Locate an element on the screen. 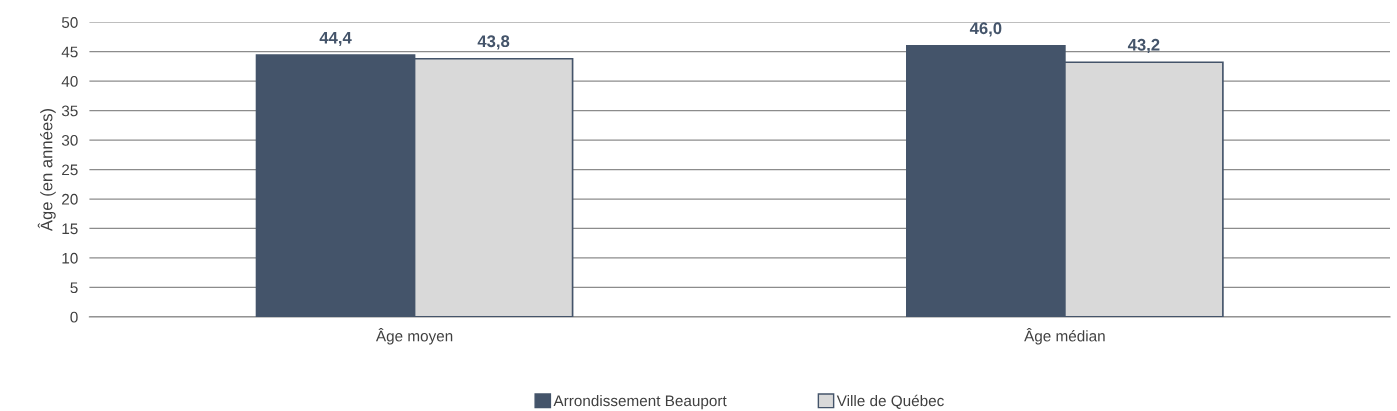  y-tick-label: 20 is located at coordinates (70, 199).